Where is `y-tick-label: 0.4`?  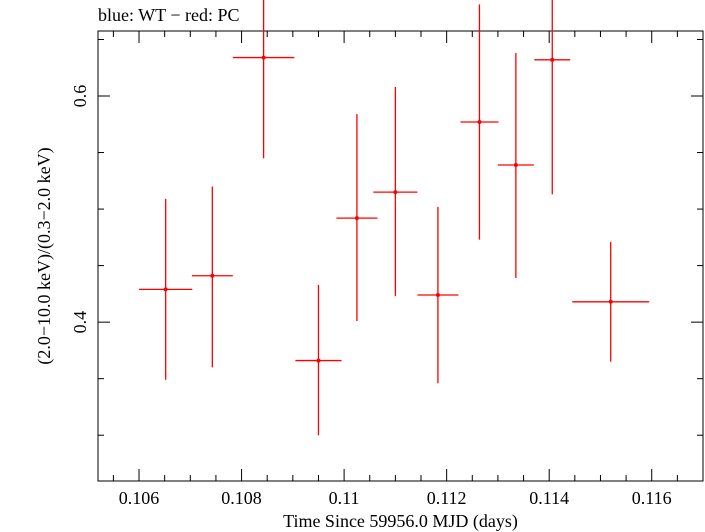 y-tick-label: 0.4 is located at coordinates (80, 322).